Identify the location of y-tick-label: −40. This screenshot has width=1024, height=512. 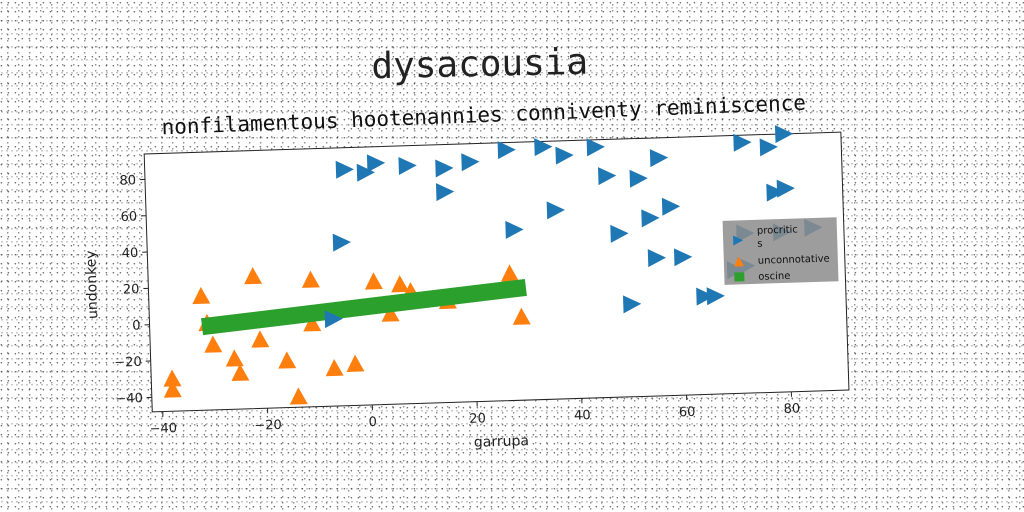
(129, 399).